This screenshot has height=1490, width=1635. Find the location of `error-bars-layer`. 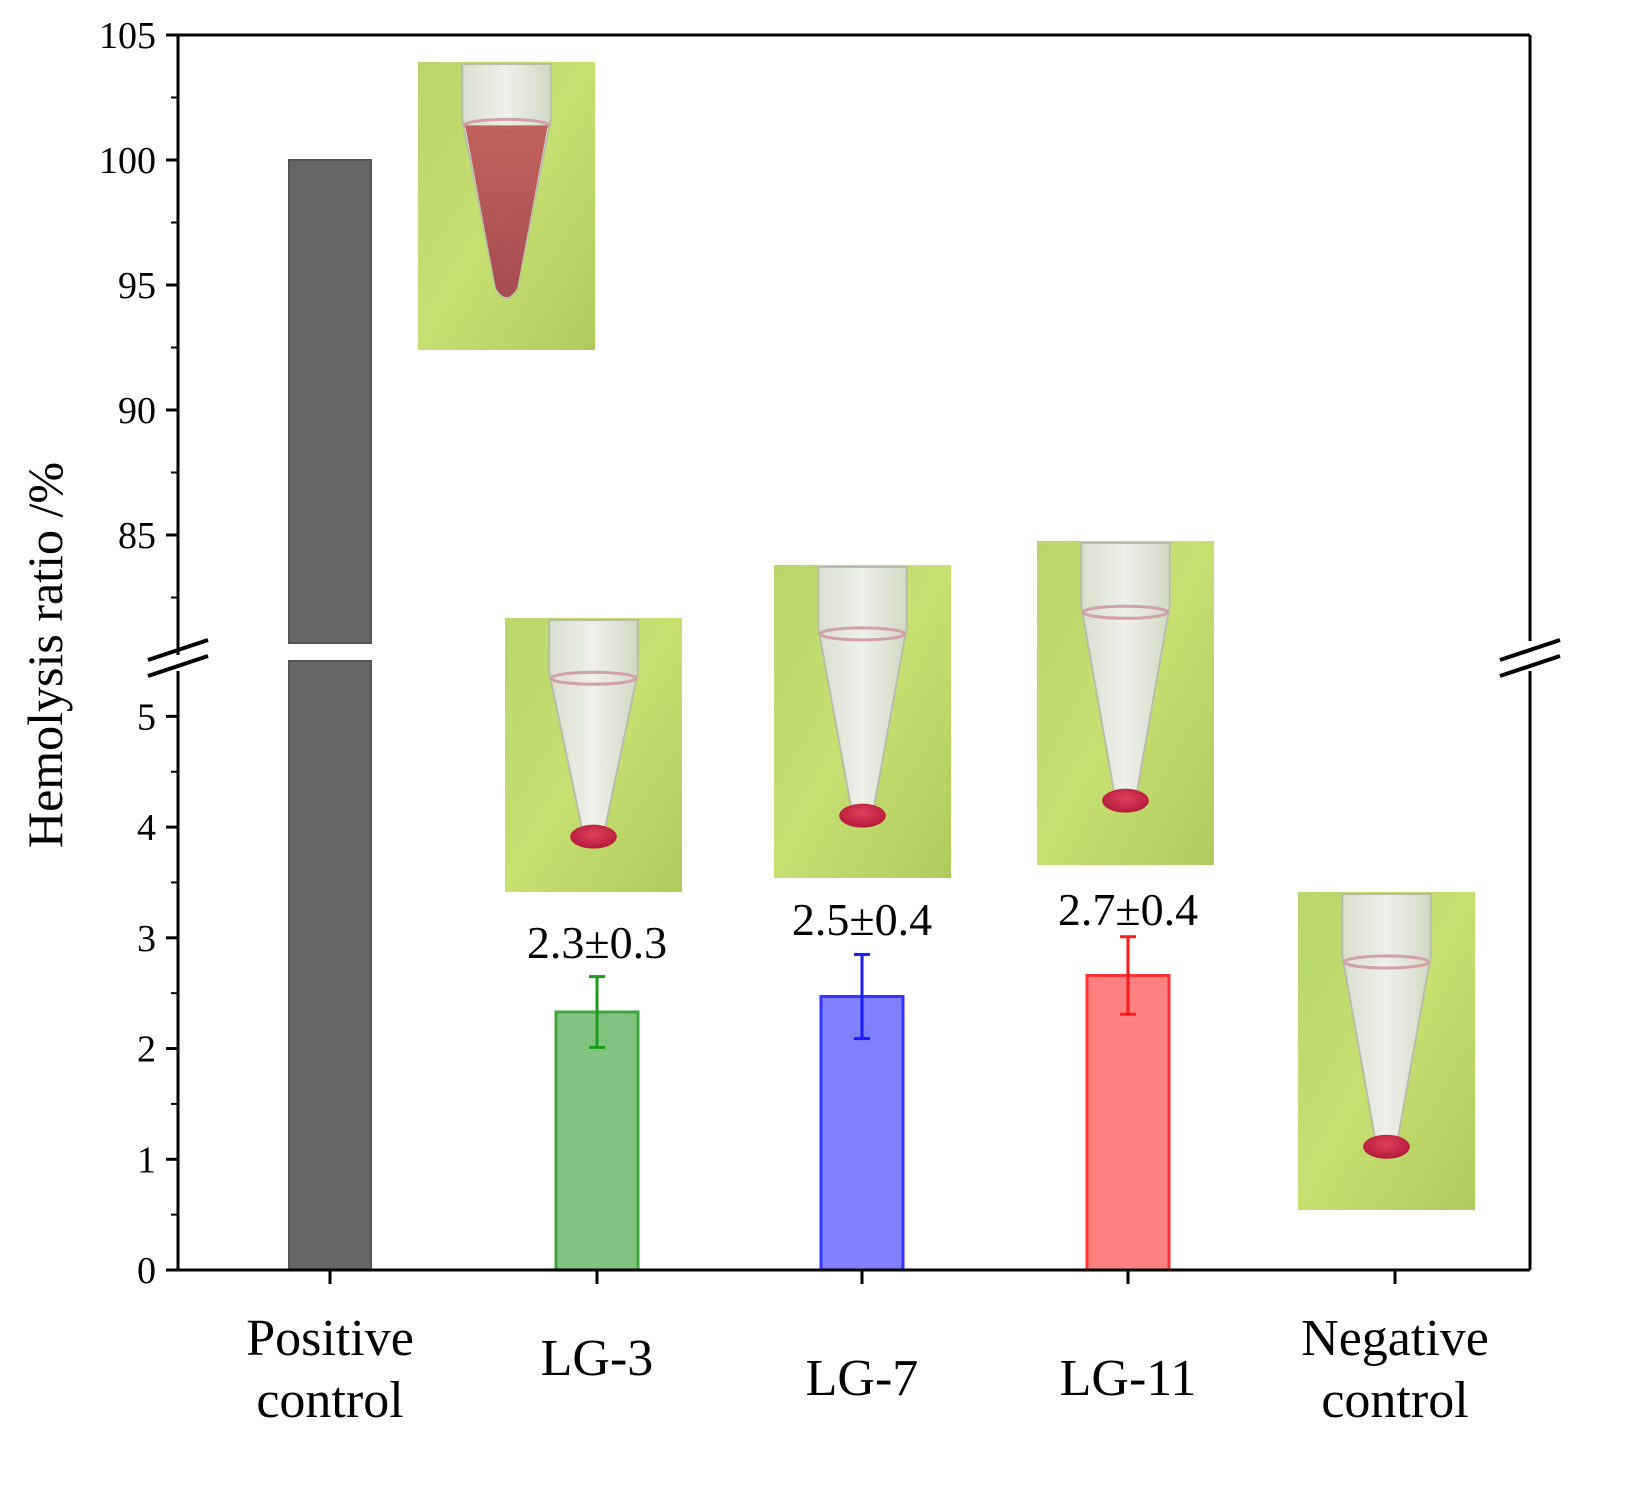

error-bars-layer is located at coordinates (862, 992).